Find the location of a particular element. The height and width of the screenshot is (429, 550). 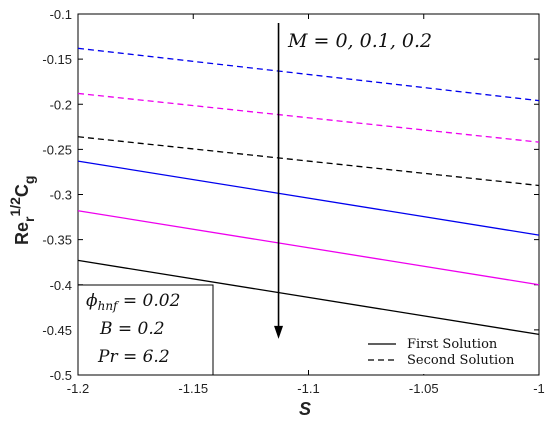

x-tick-label: -1.15 is located at coordinates (193, 388).